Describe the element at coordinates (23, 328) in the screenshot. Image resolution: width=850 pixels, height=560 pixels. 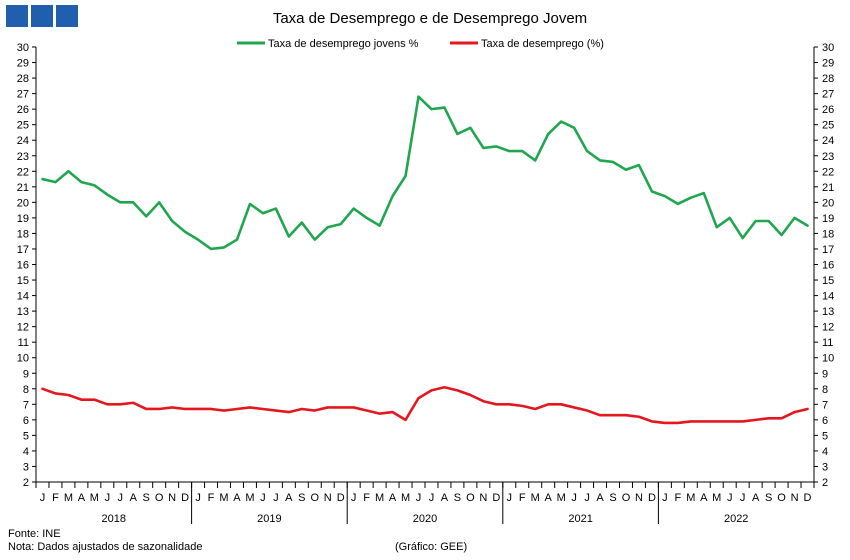
I see `y-tick-label-left: 12` at that location.